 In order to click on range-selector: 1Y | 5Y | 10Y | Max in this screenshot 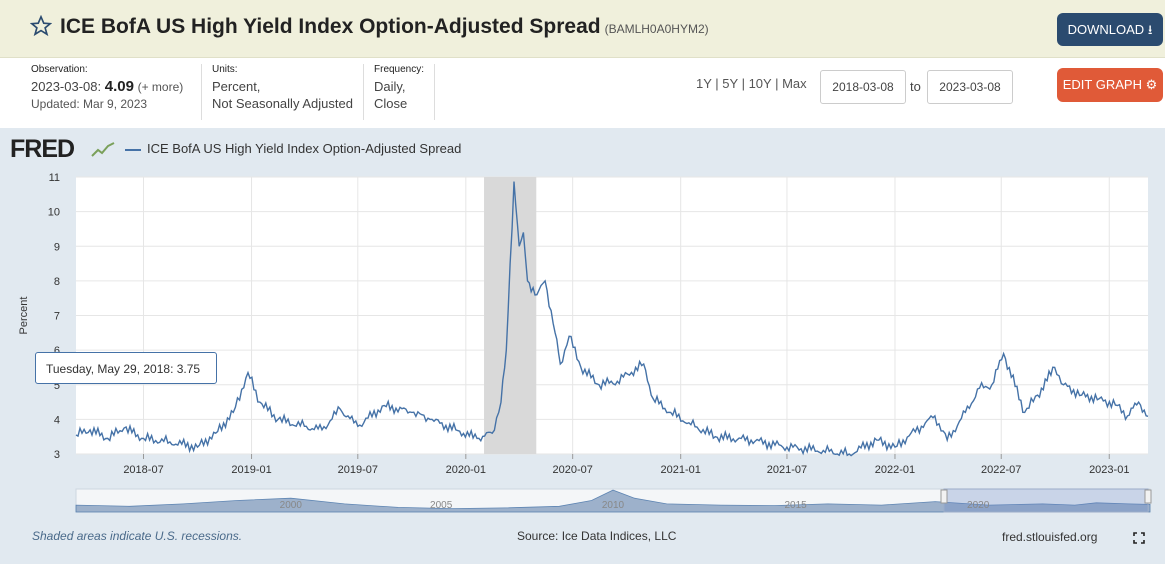, I will do `click(751, 83)`.